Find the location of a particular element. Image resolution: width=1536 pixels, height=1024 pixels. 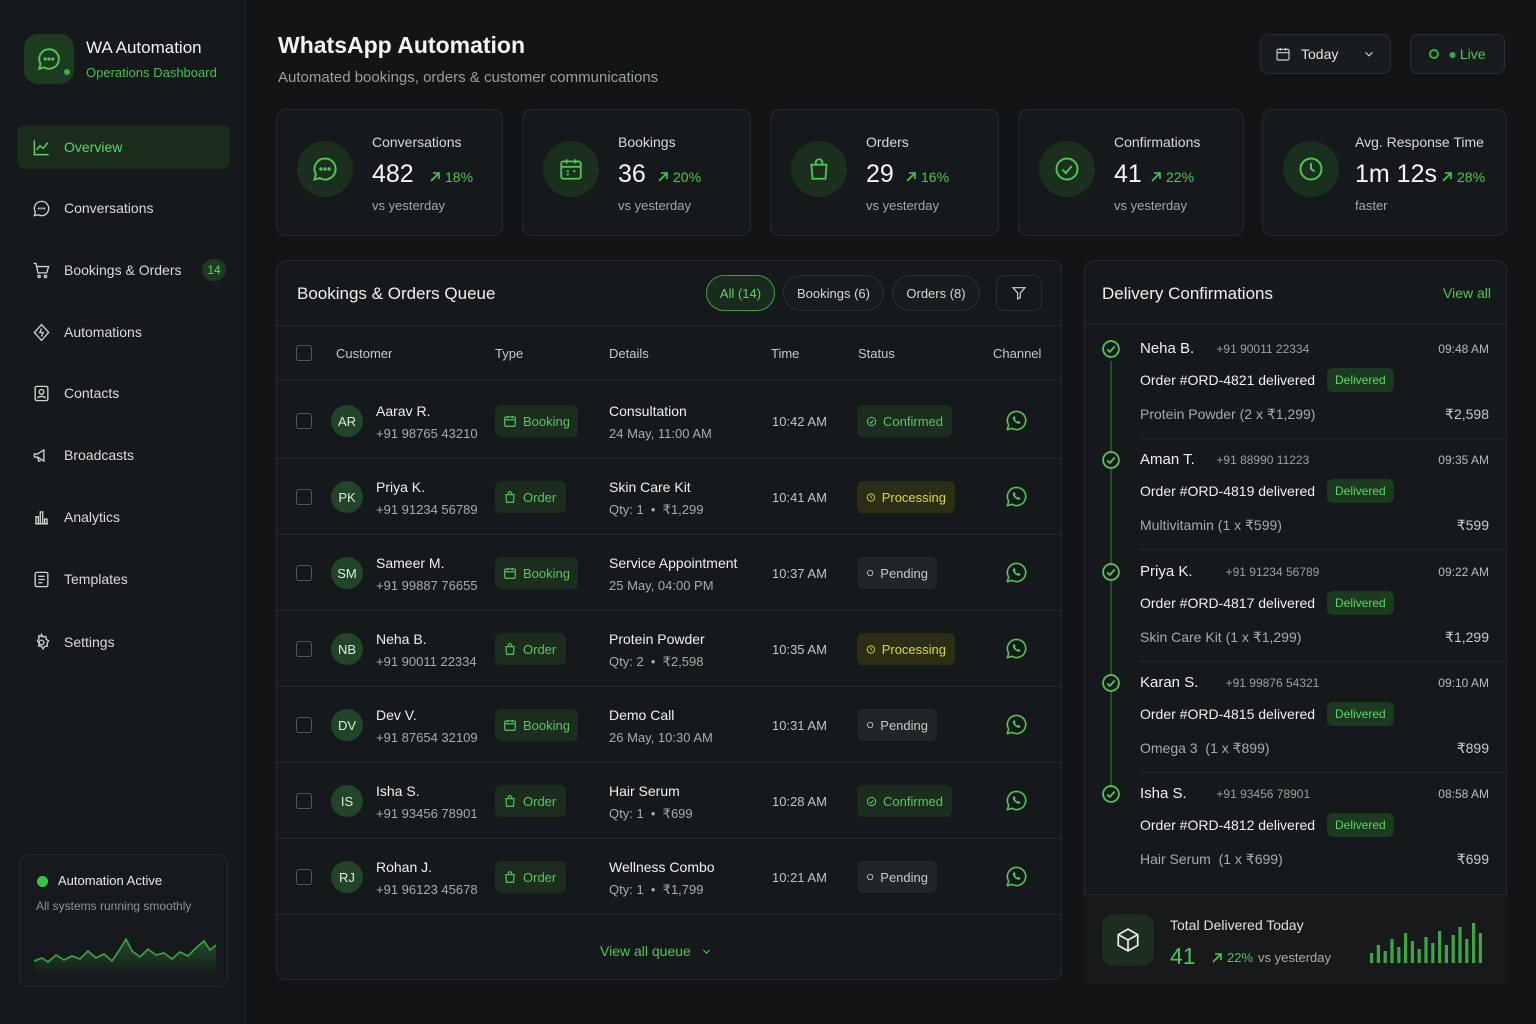

delivery-order: Order #ORD-4812 delivered is located at coordinates (1228, 825).